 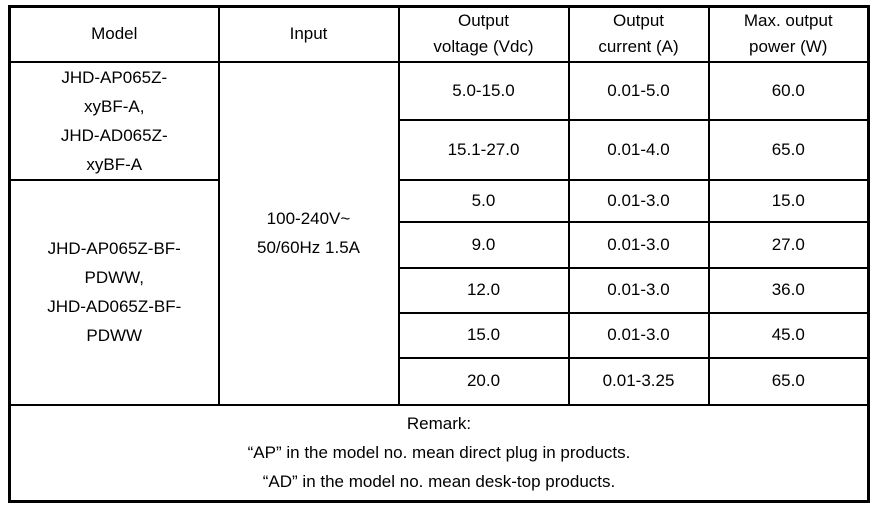 What do you see at coordinates (788, 90) in the screenshot?
I see `power-cell: 60.0` at bounding box center [788, 90].